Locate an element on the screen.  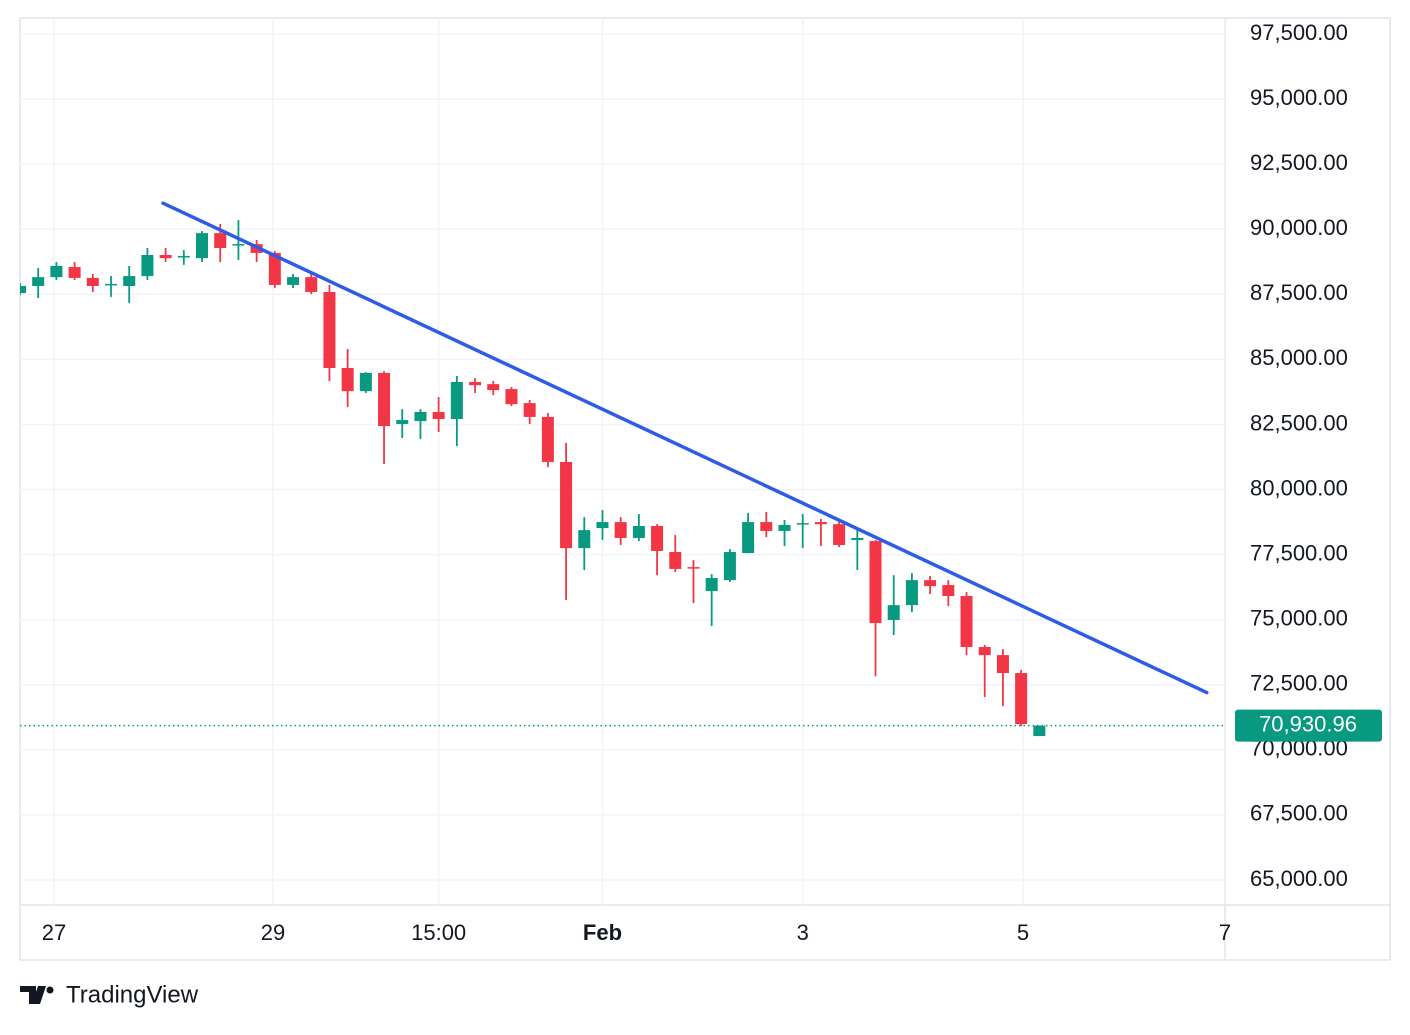
y-tick-label: 87,500.00 is located at coordinates (1299, 292).